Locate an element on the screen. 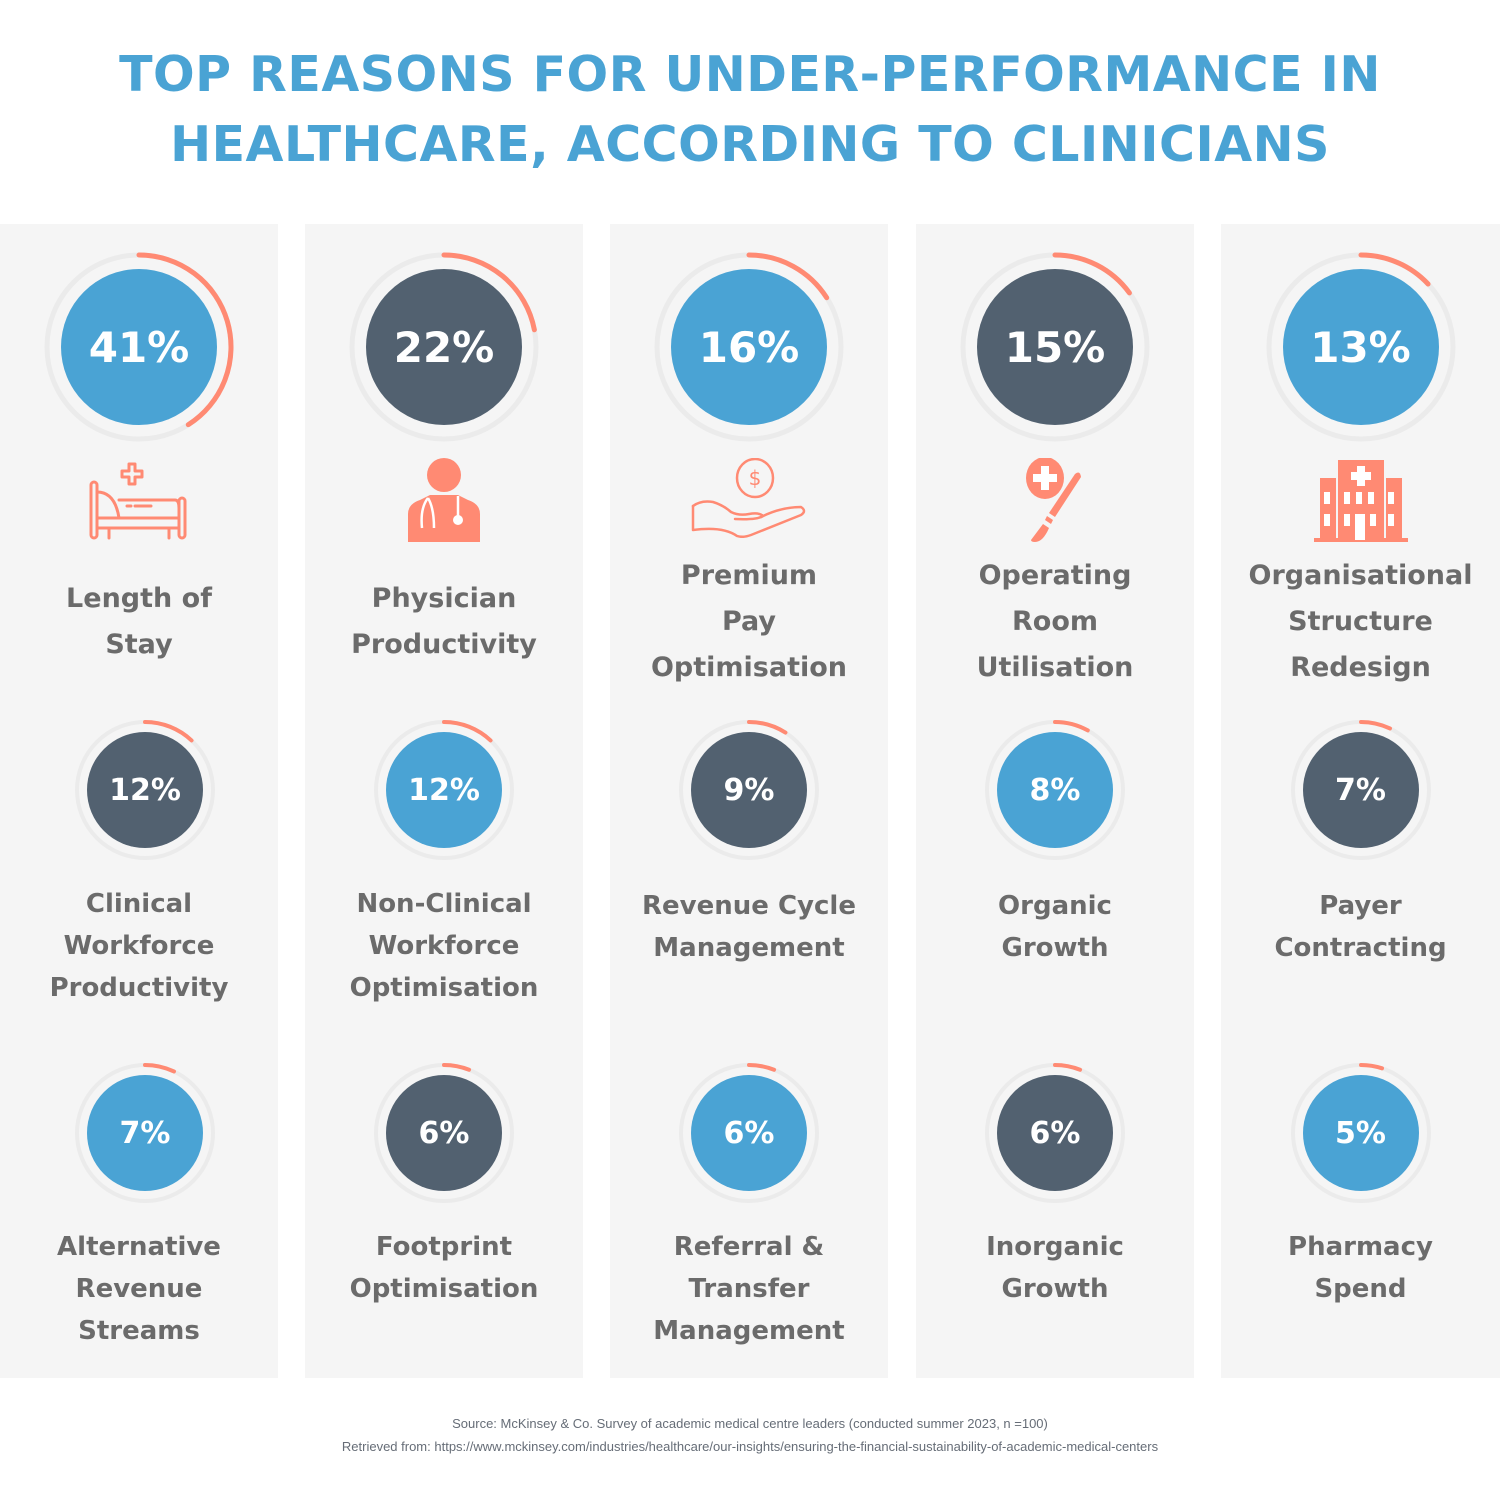  reason-label: Length of Stay is located at coordinates (139, 622).